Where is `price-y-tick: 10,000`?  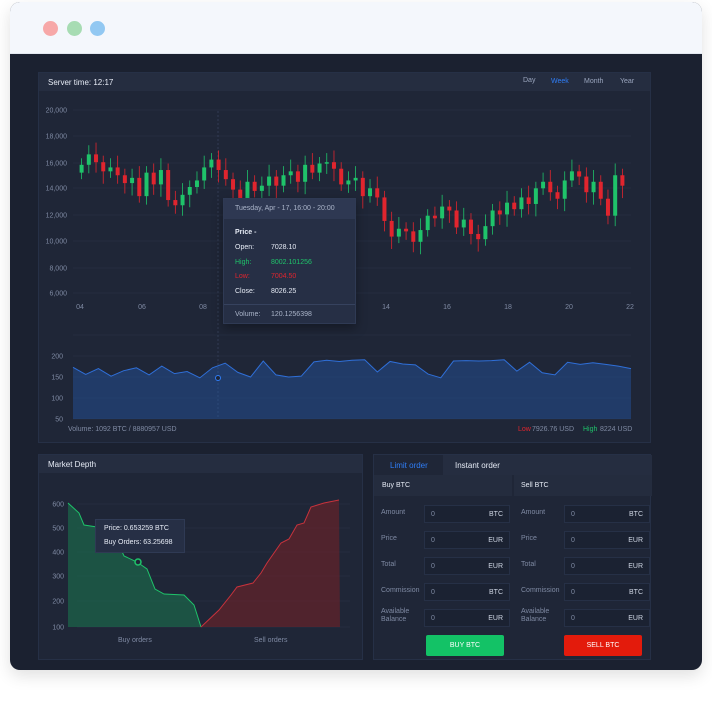
price-y-tick: 10,000 is located at coordinates (57, 242).